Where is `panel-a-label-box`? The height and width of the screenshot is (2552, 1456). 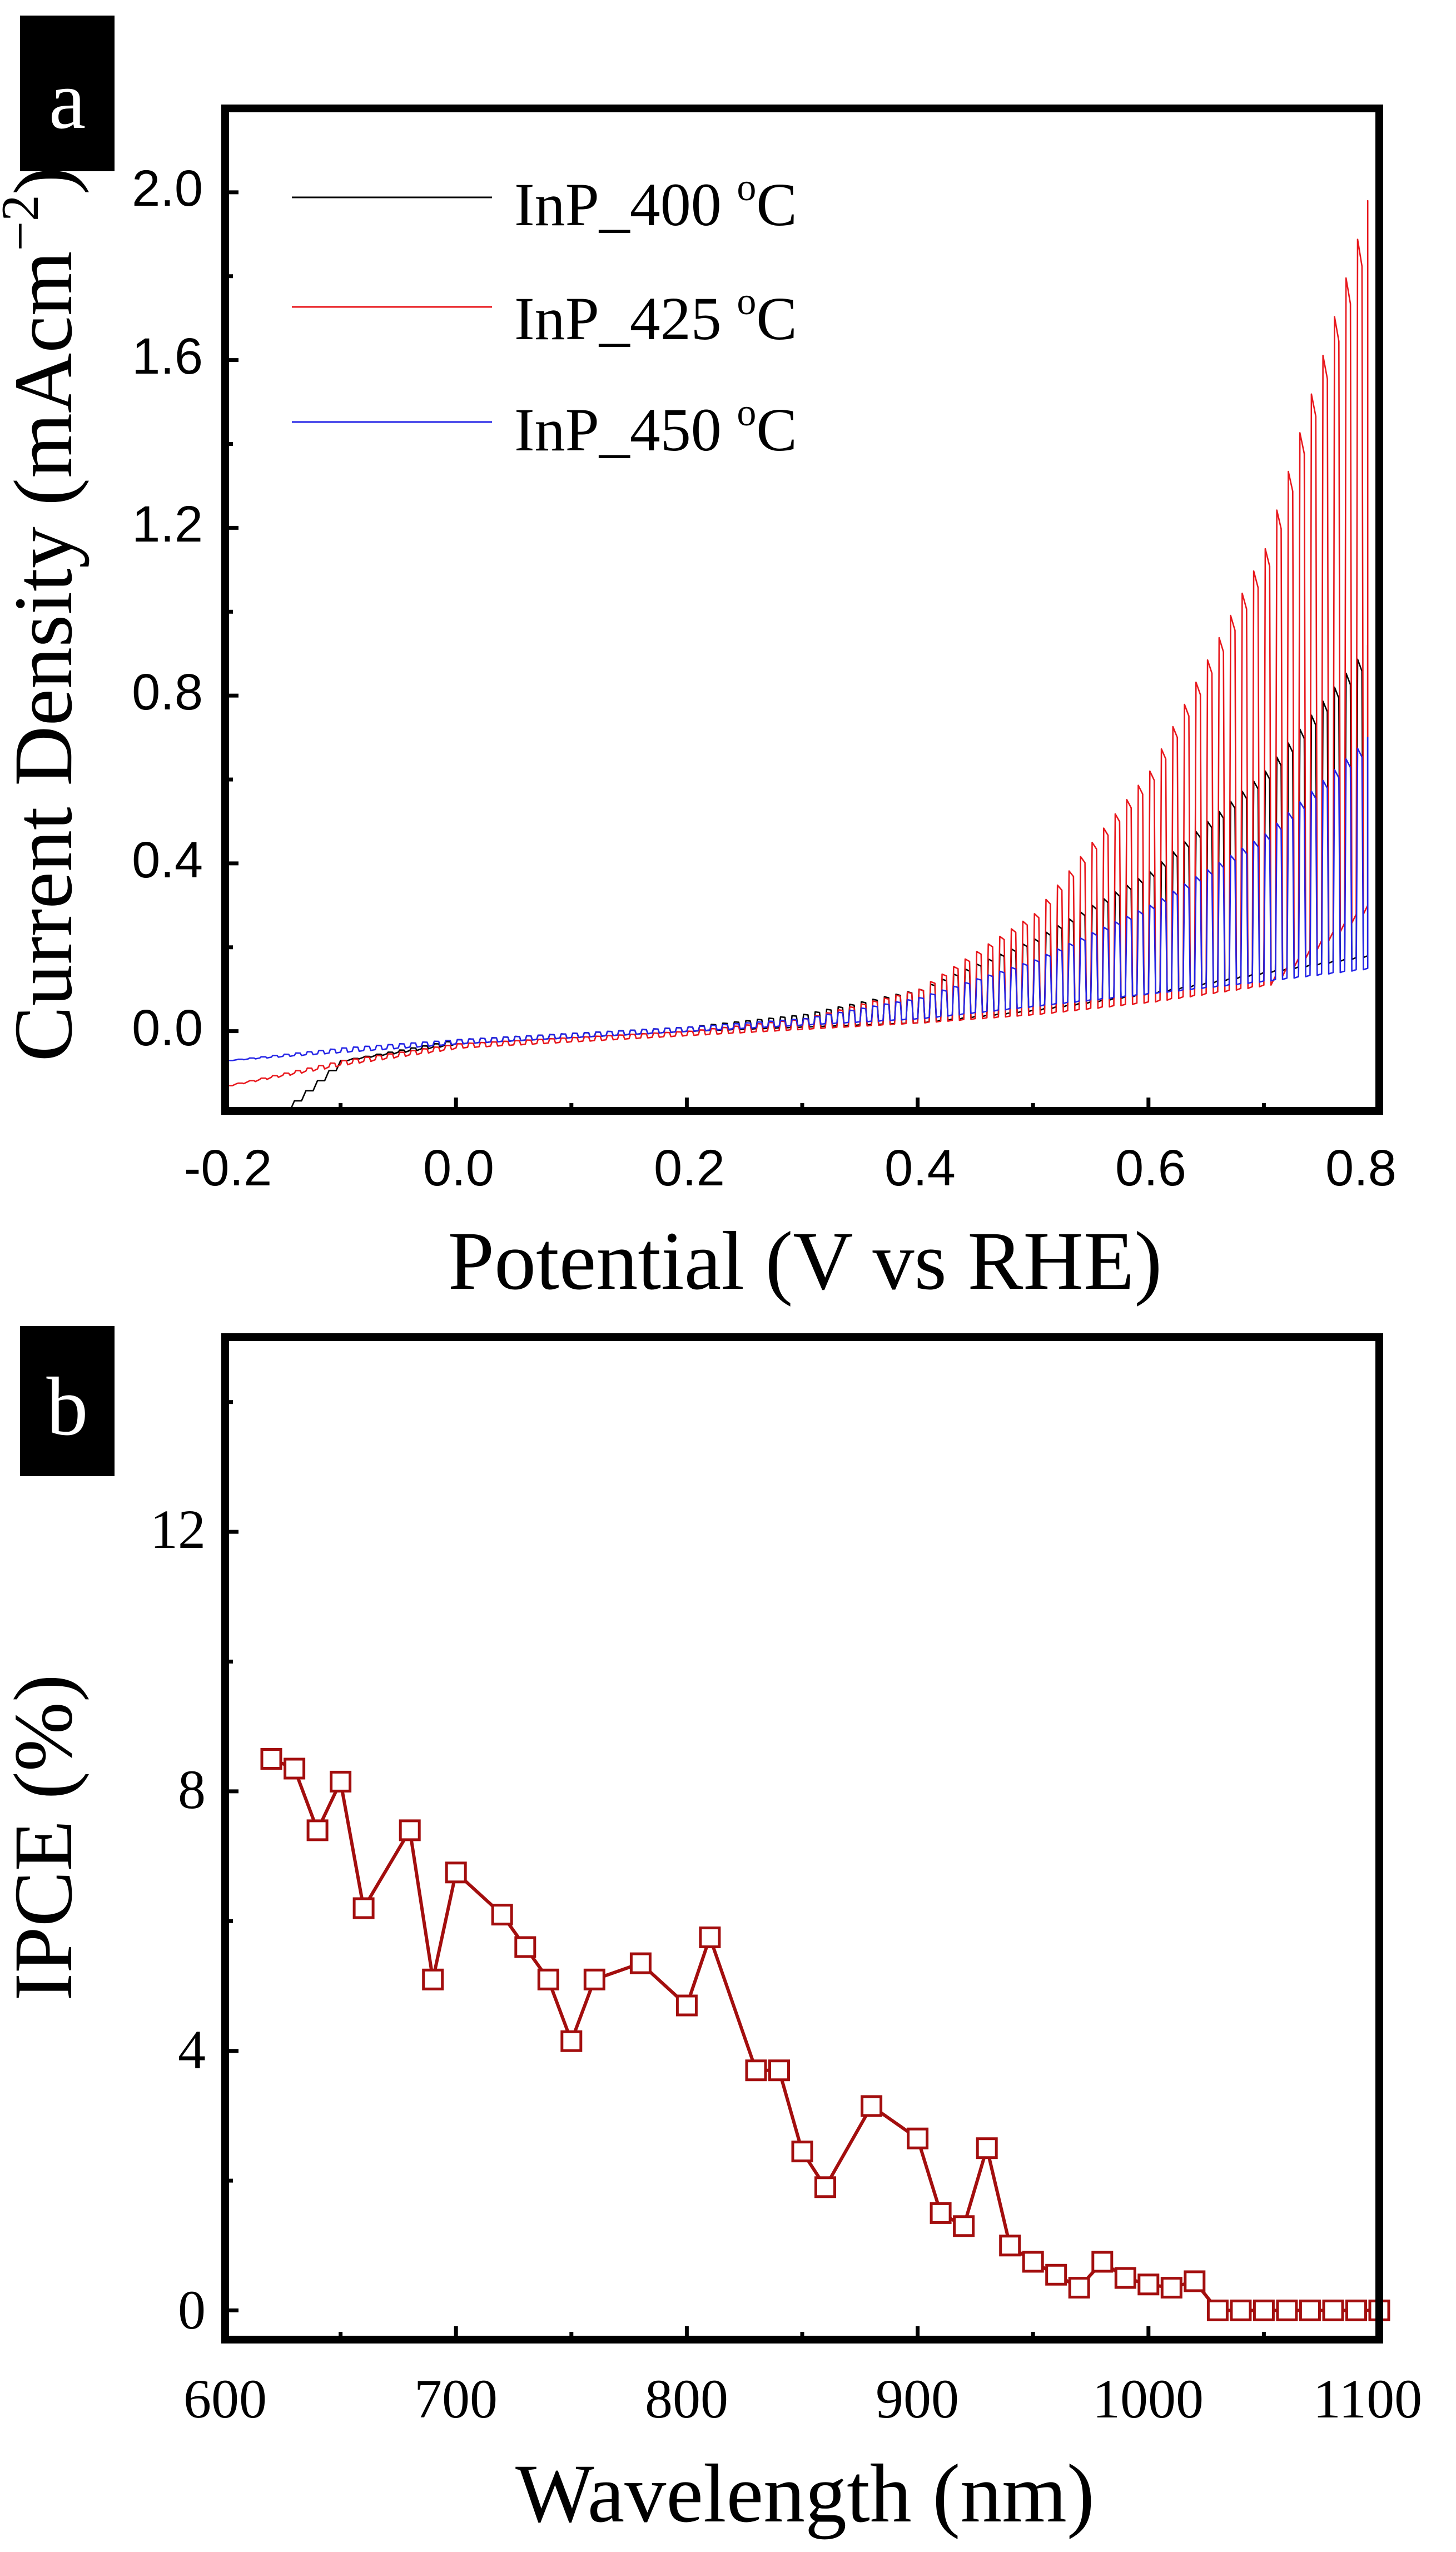 panel-a-label-box is located at coordinates (67, 93).